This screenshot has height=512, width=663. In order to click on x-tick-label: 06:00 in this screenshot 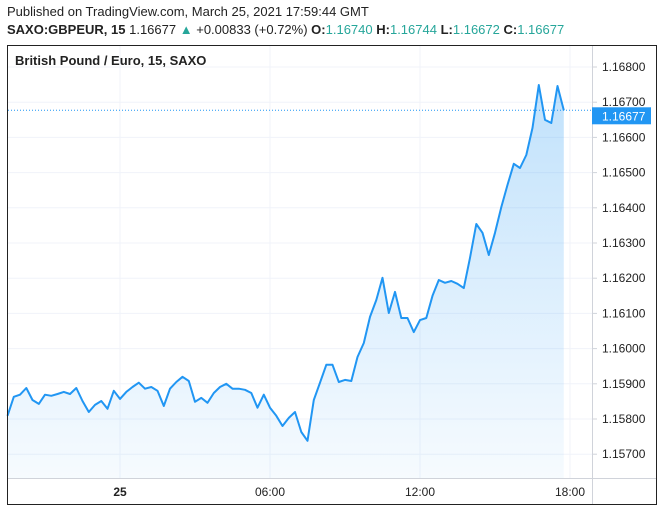, I will do `click(270, 492)`.